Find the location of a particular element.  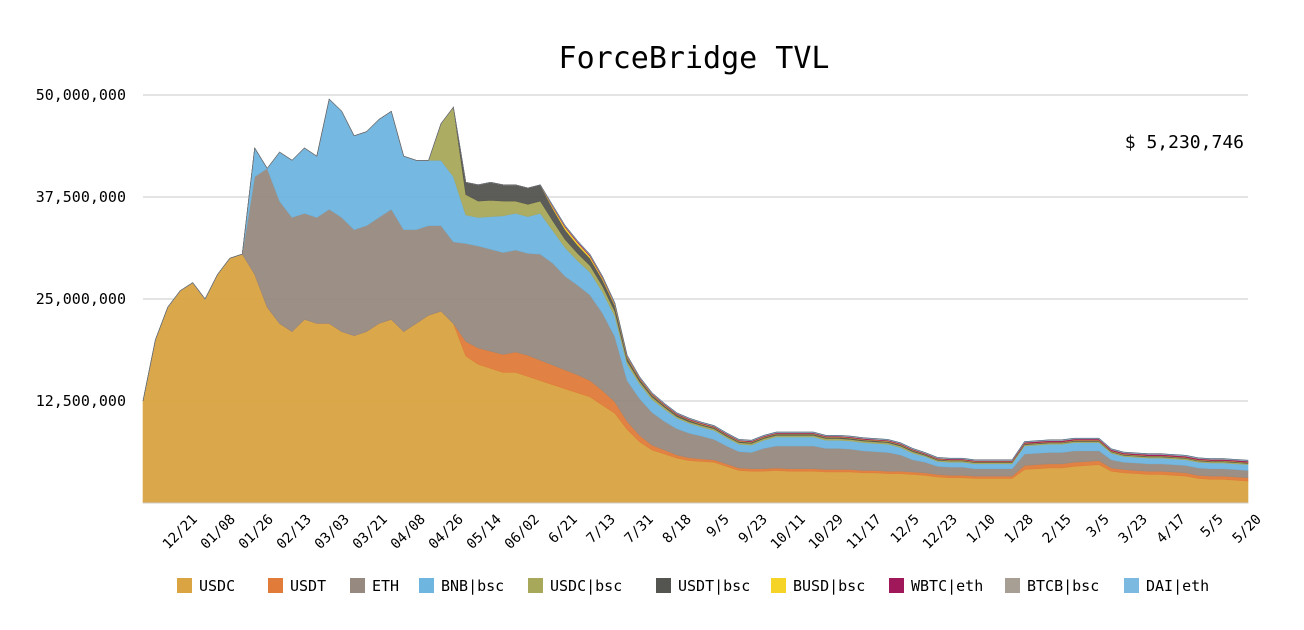

legend-item: WBTC|eth is located at coordinates (936, 586).